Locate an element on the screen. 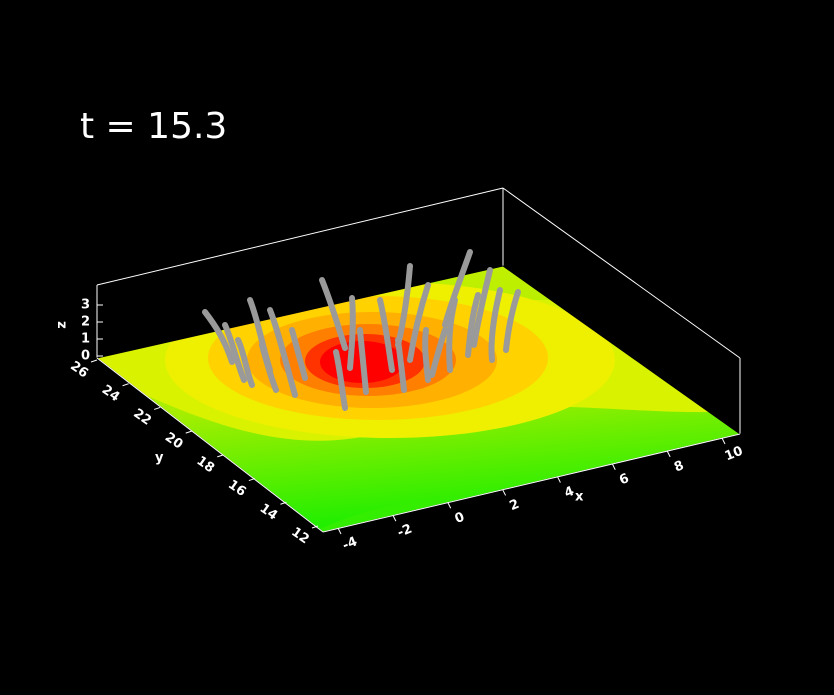  time-label: t = 15.3 is located at coordinates (153, 126).